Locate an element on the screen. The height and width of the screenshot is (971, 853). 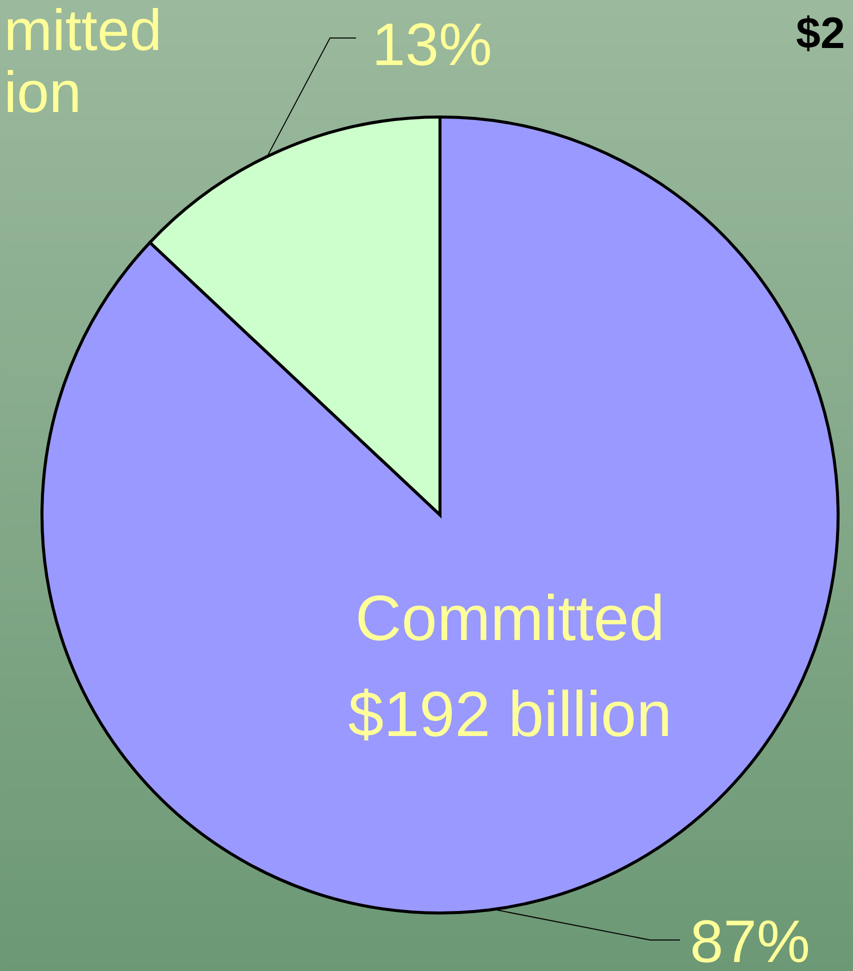
data-label: 87% is located at coordinates (750, 939).